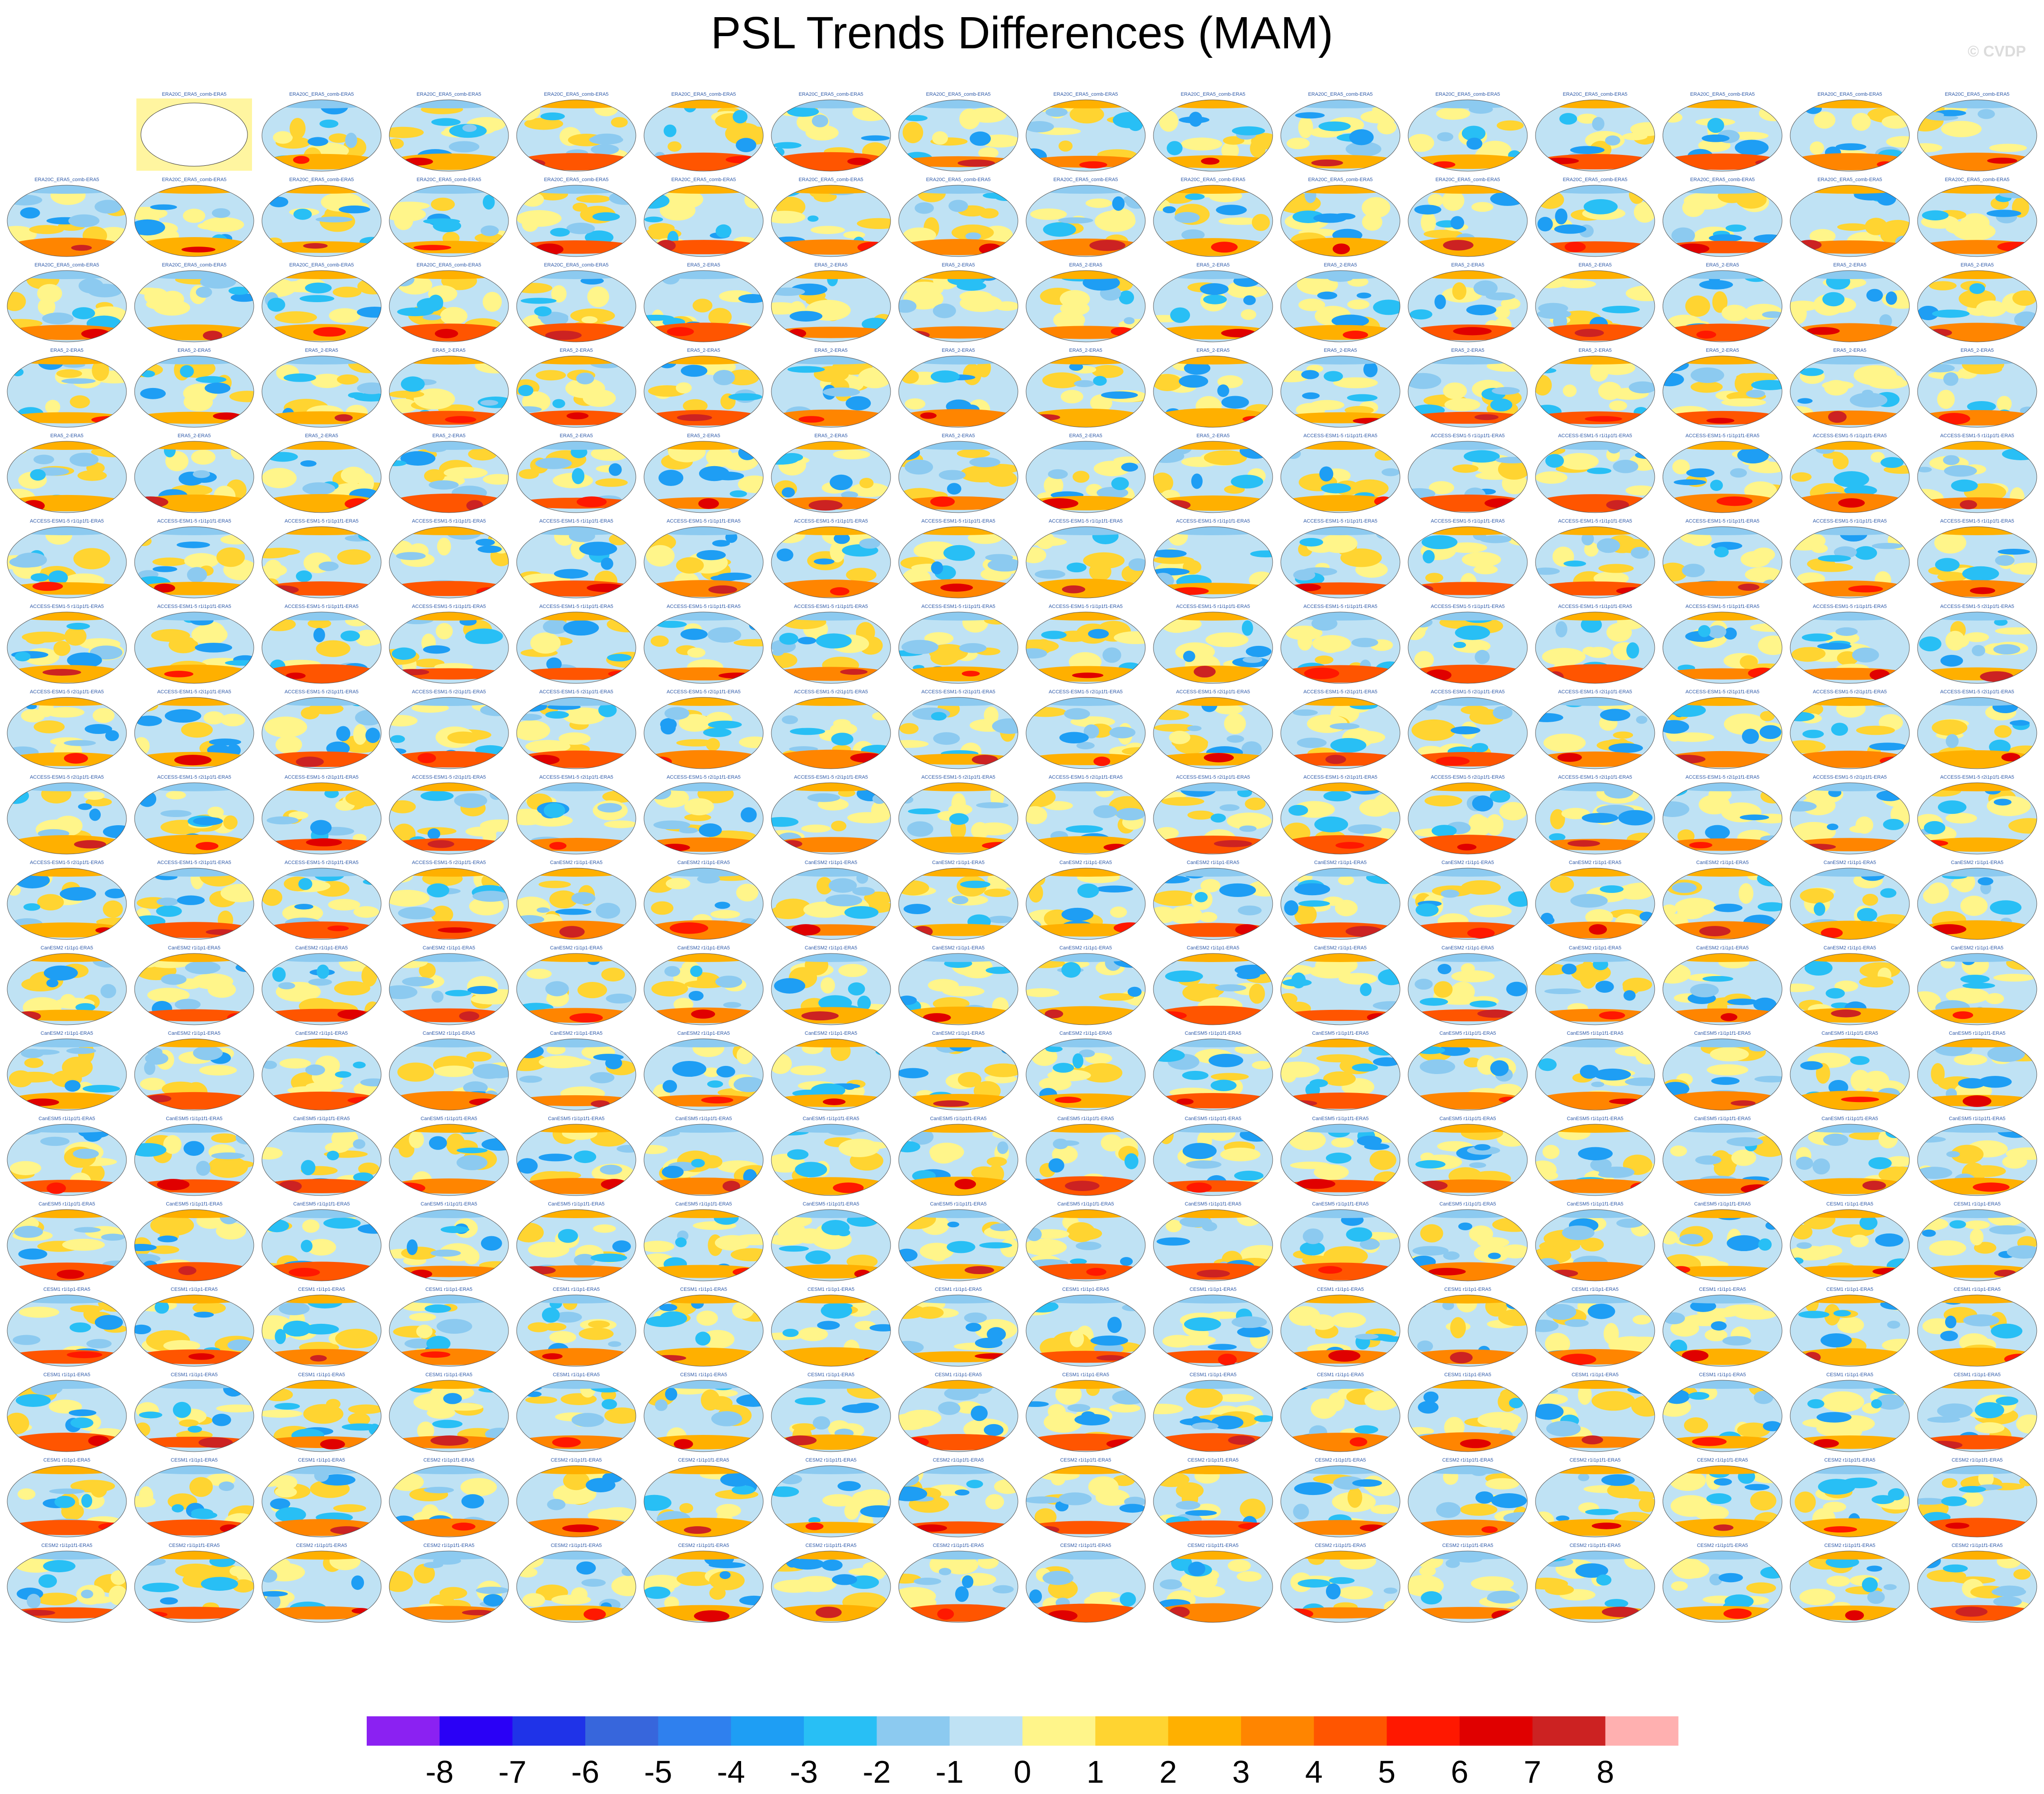 Image resolution: width=2044 pixels, height=1794 pixels. What do you see at coordinates (704, 729) in the screenshot?
I see `map-panel: ACCESS-ESM1-5 r2i1p1f1-ERA5` at bounding box center [704, 729].